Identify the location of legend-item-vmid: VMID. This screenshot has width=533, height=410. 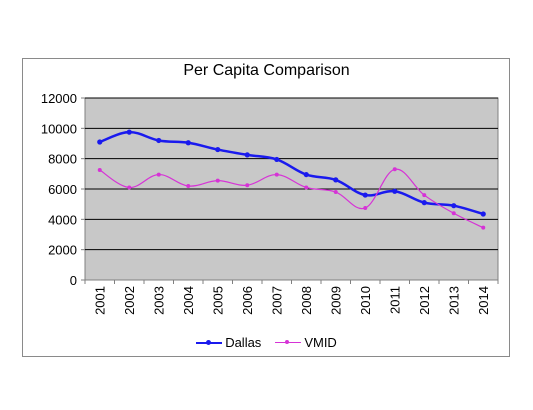
(306, 342).